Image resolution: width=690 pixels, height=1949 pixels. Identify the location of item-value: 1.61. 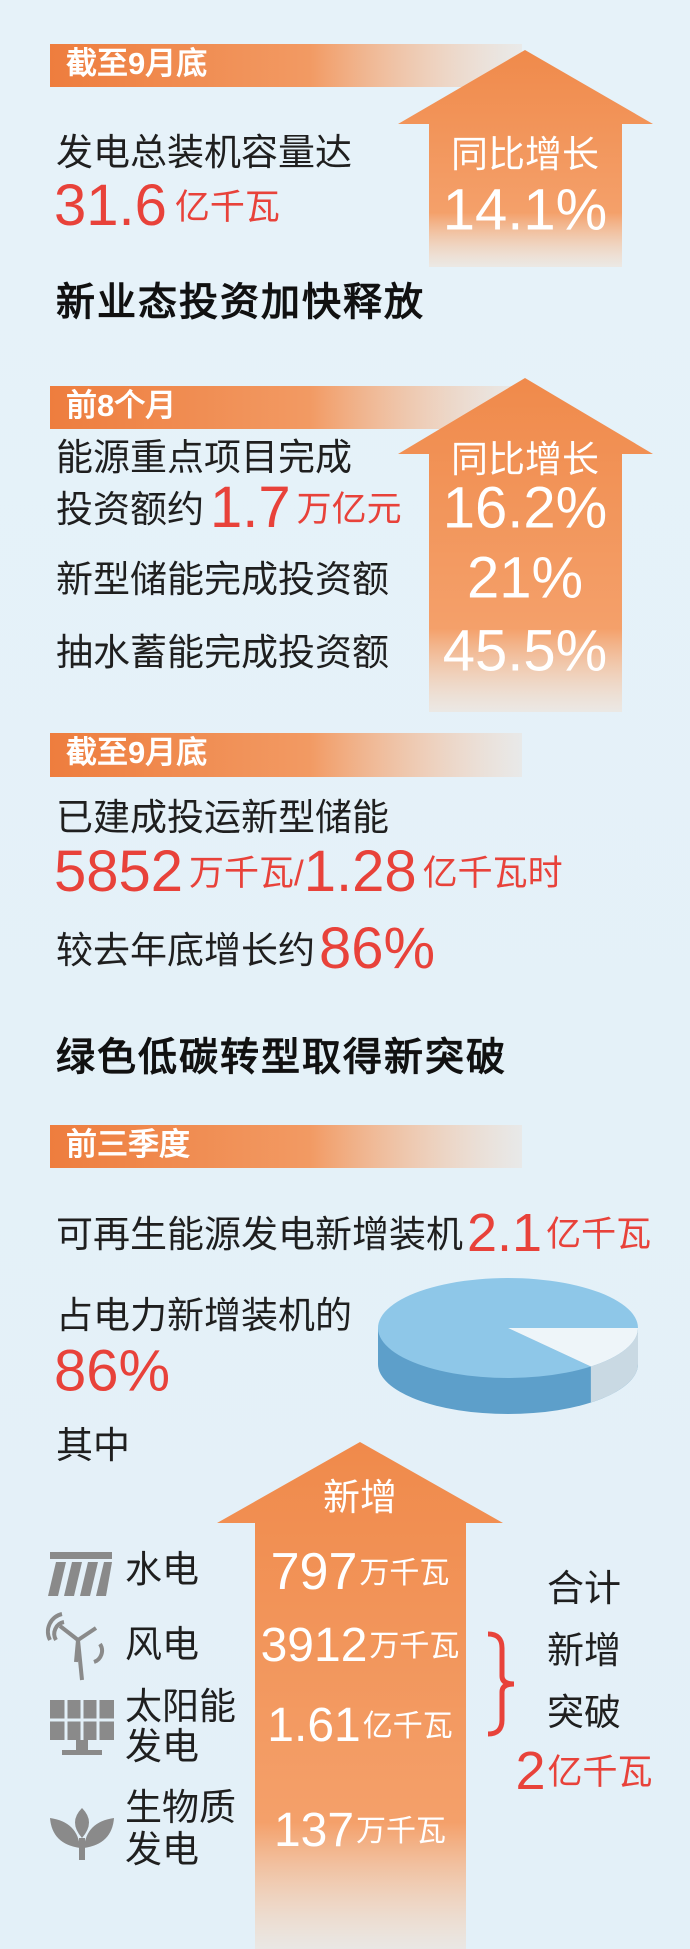
(313, 1725).